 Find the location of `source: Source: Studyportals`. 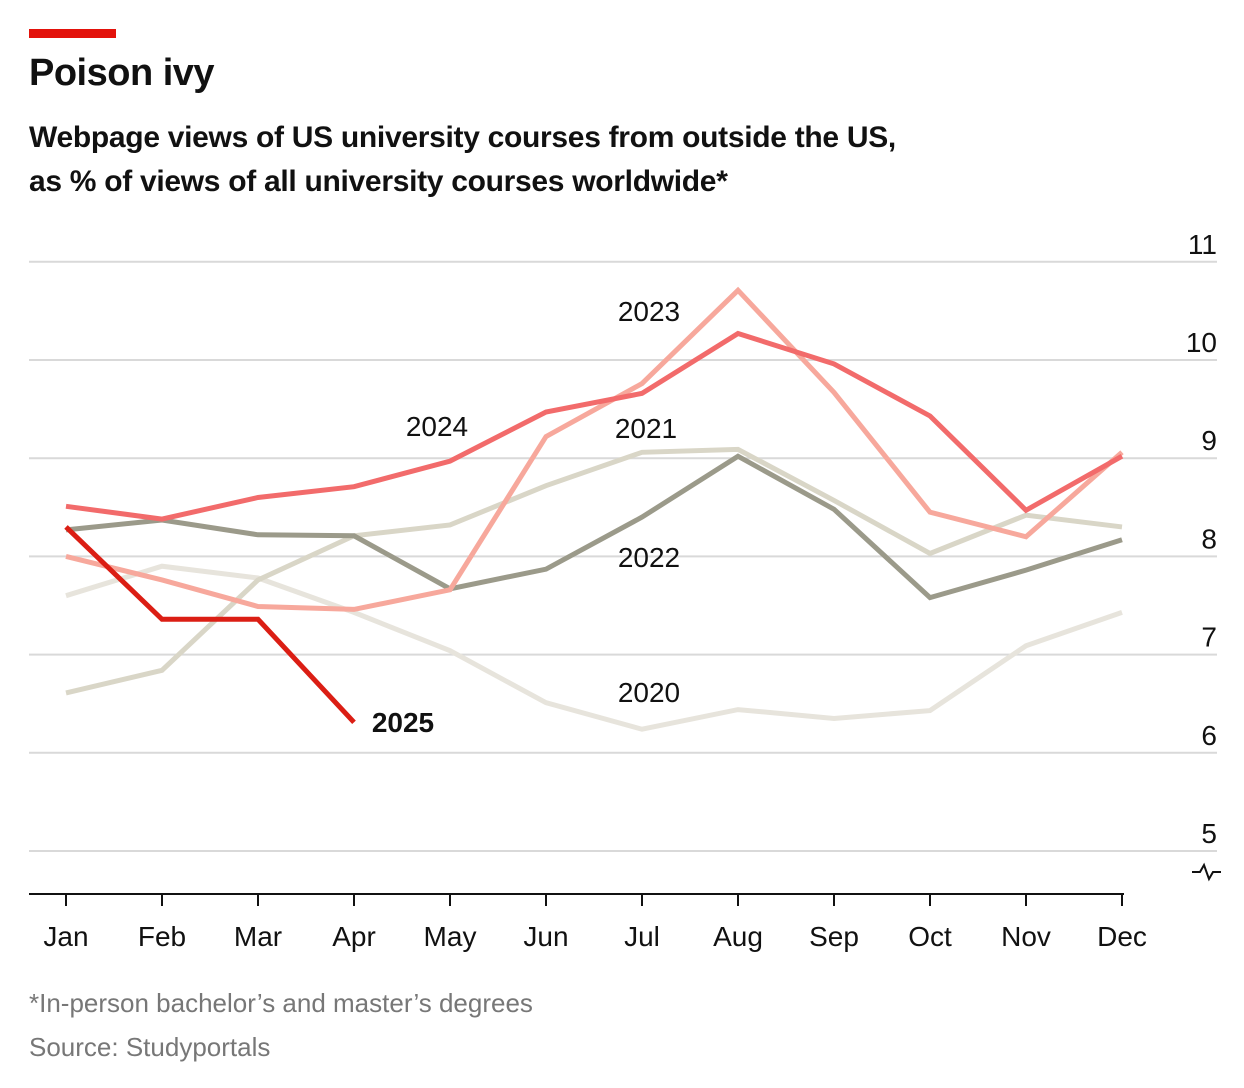

source: Source: Studyportals is located at coordinates (150, 1047).